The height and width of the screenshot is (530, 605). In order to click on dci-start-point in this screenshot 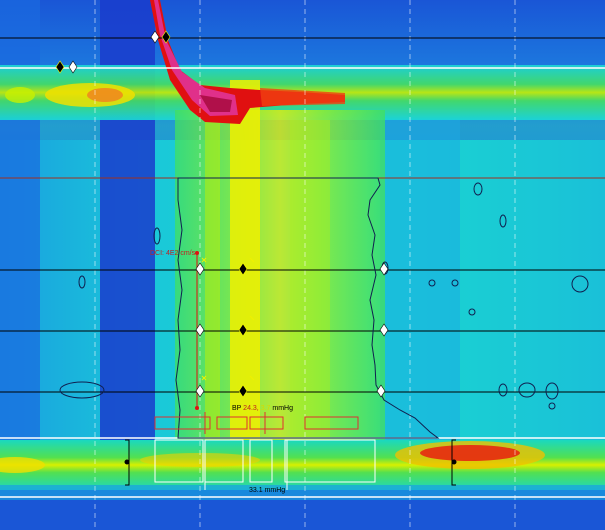, I will do `click(197, 253)`.